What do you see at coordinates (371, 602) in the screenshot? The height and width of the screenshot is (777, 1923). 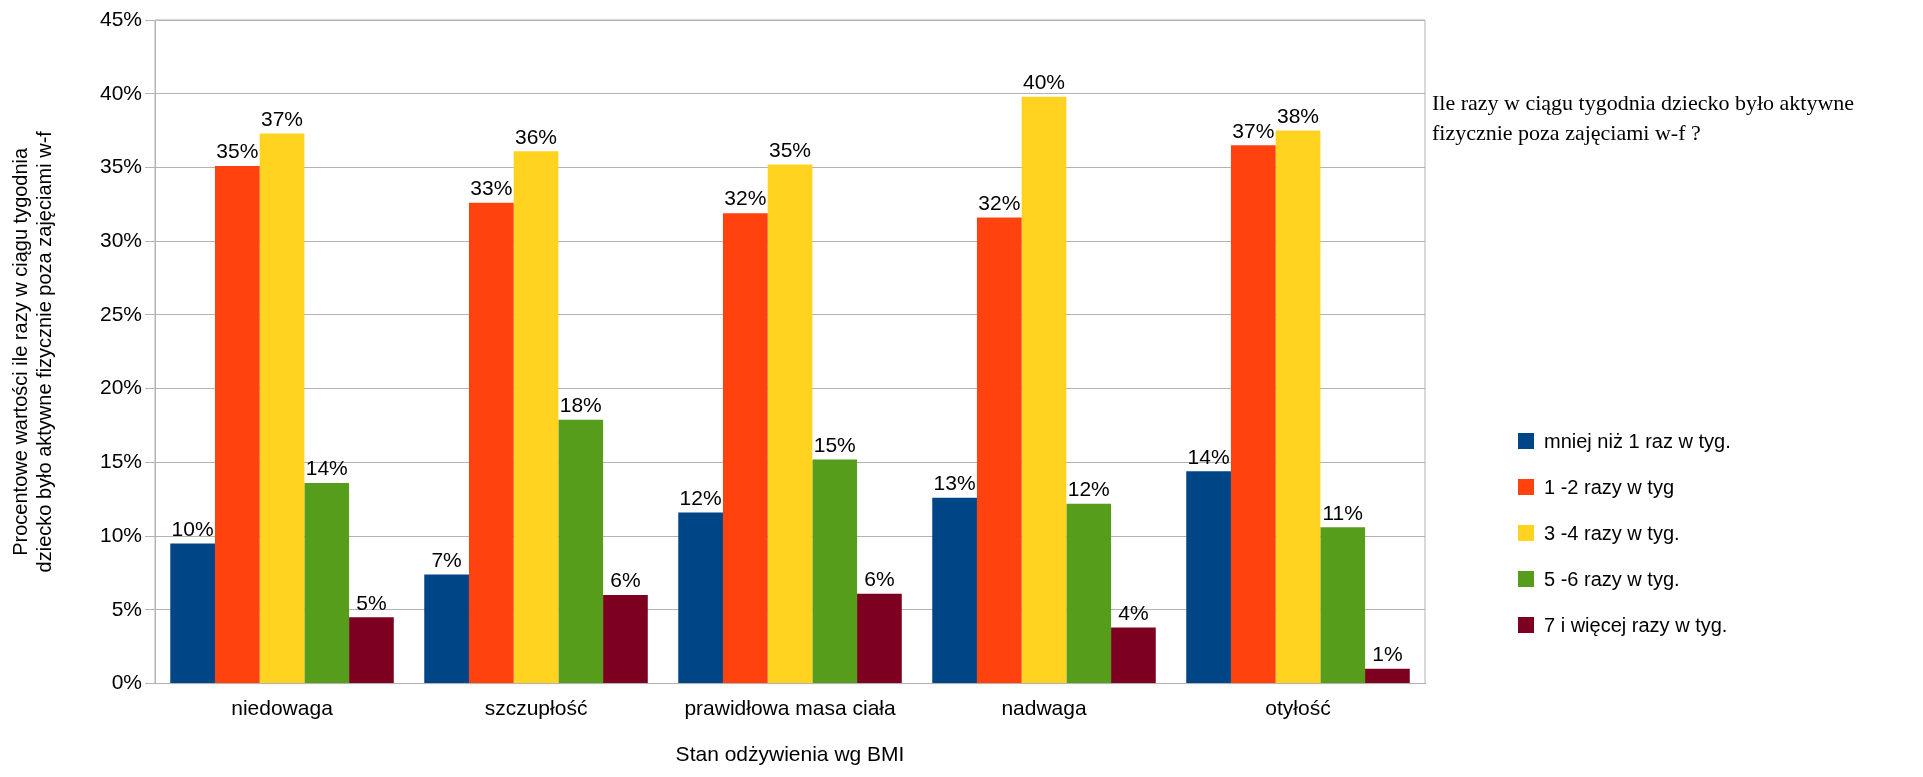 I see `data-label: 5%` at bounding box center [371, 602].